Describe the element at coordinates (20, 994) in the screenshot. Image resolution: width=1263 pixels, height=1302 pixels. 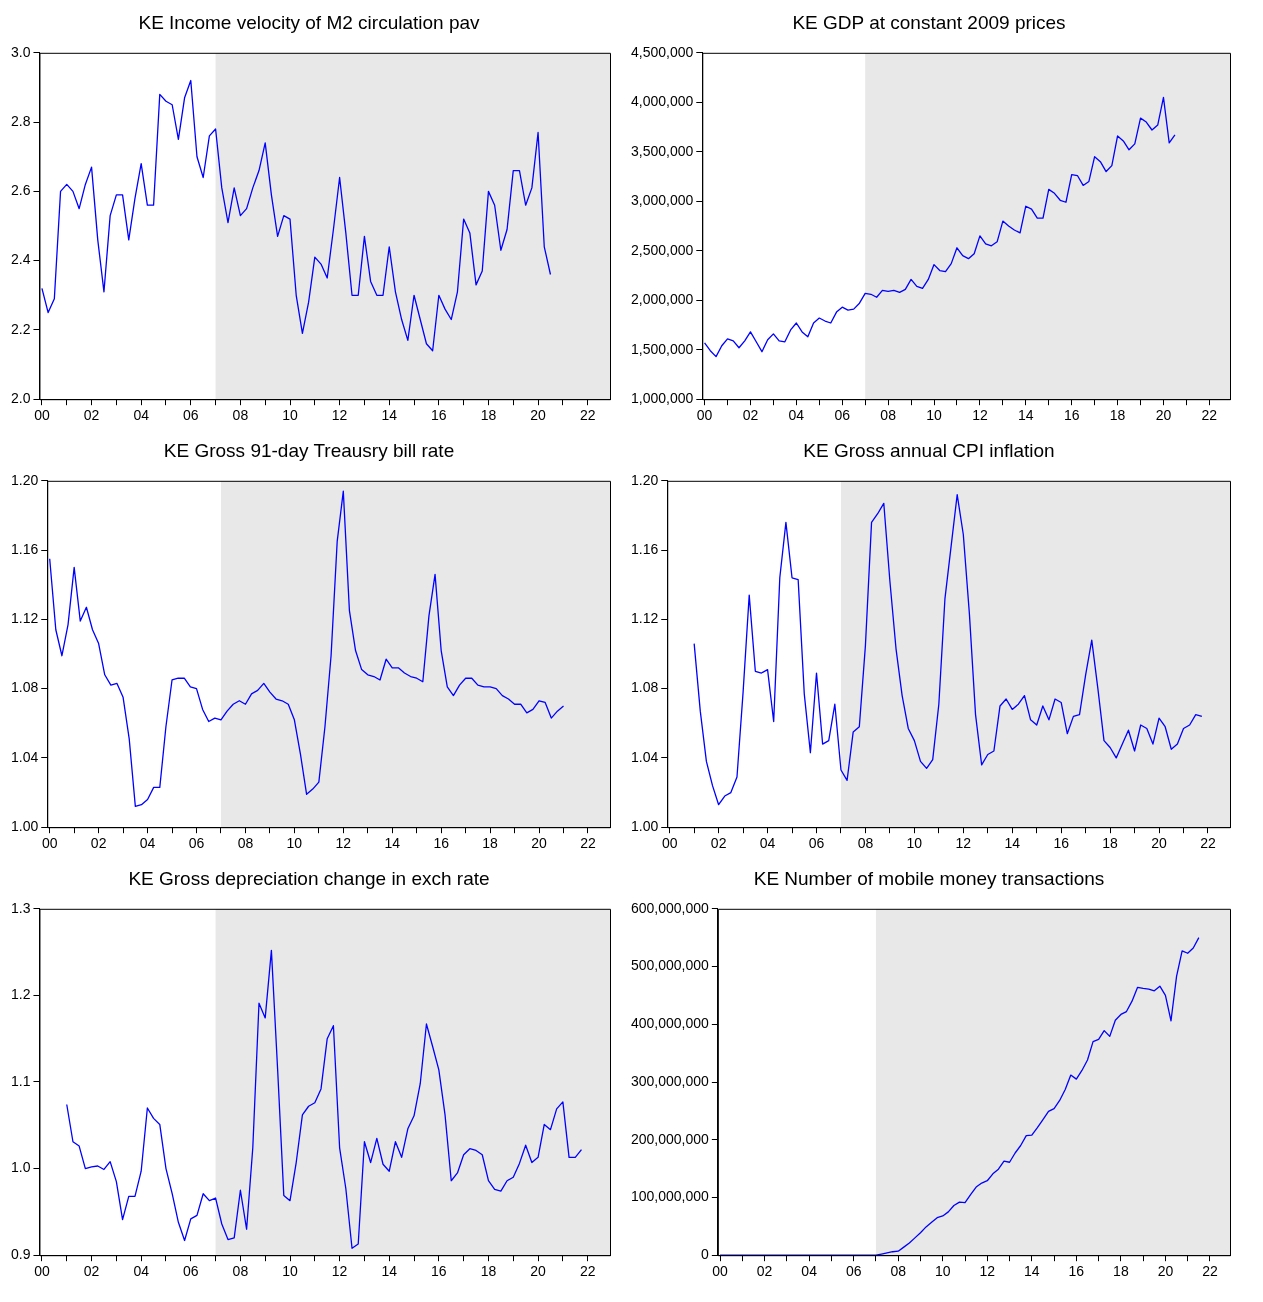
I see `y-tick-label: 1.2` at that location.